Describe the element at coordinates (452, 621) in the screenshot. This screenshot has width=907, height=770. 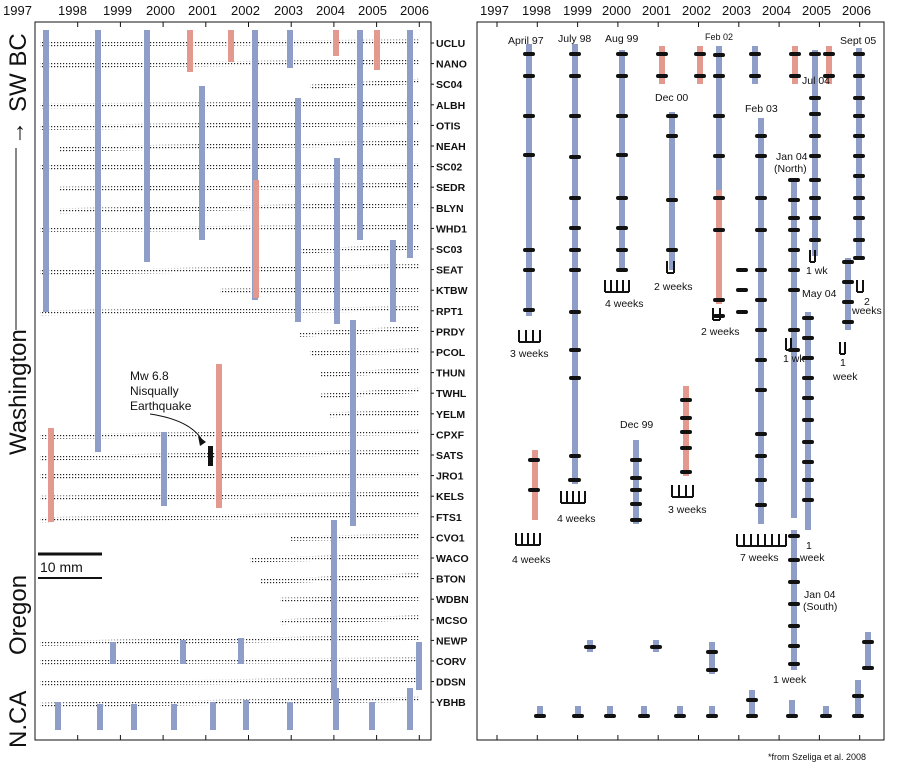
I see `station-label: MCSO` at that location.